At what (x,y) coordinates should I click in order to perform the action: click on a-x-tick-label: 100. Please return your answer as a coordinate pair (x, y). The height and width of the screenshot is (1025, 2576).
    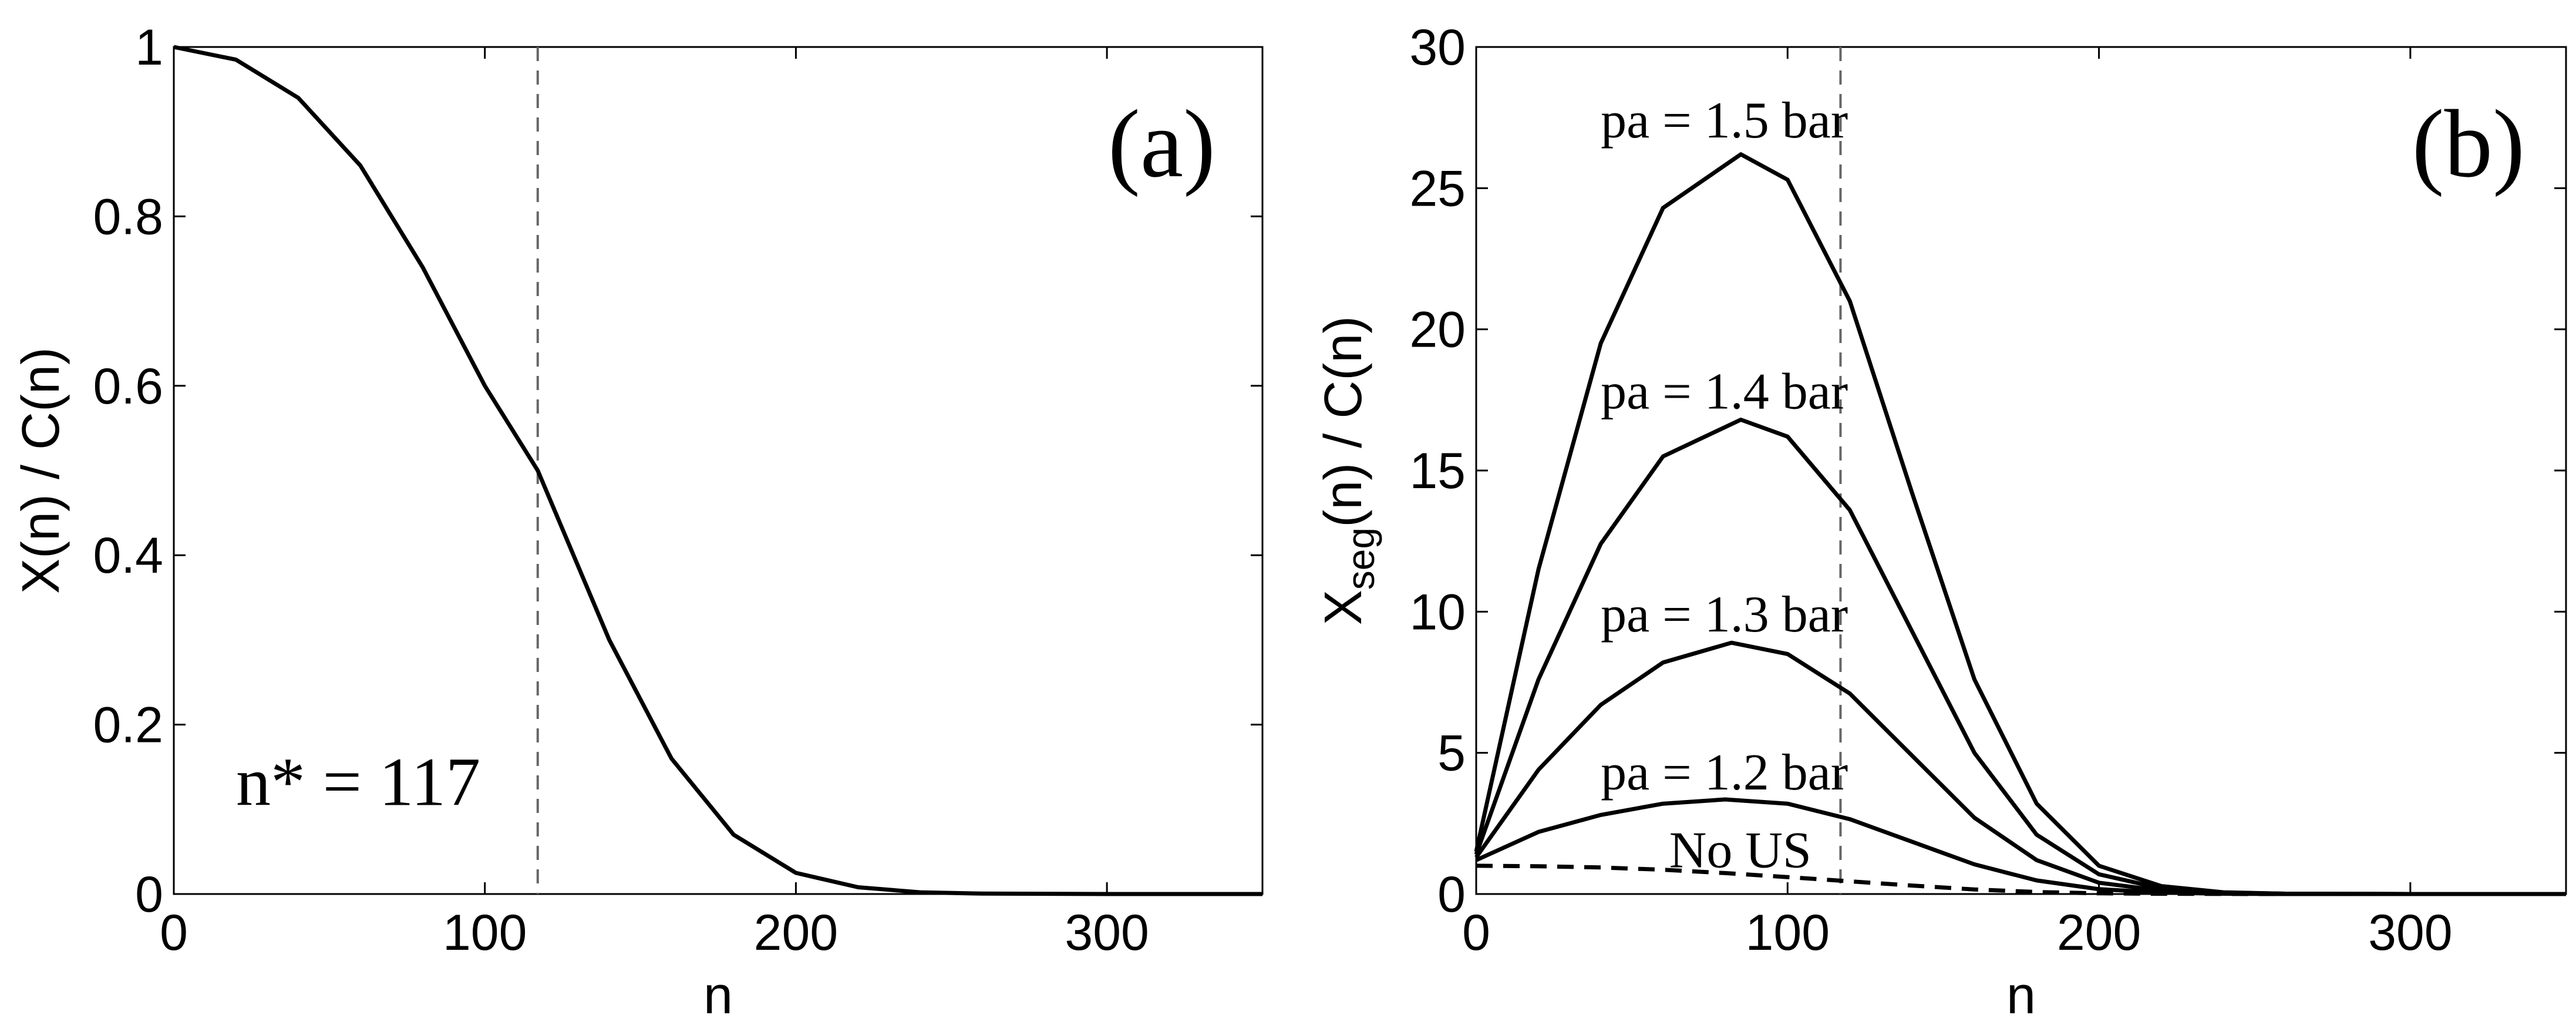
    Looking at the image, I should click on (485, 933).